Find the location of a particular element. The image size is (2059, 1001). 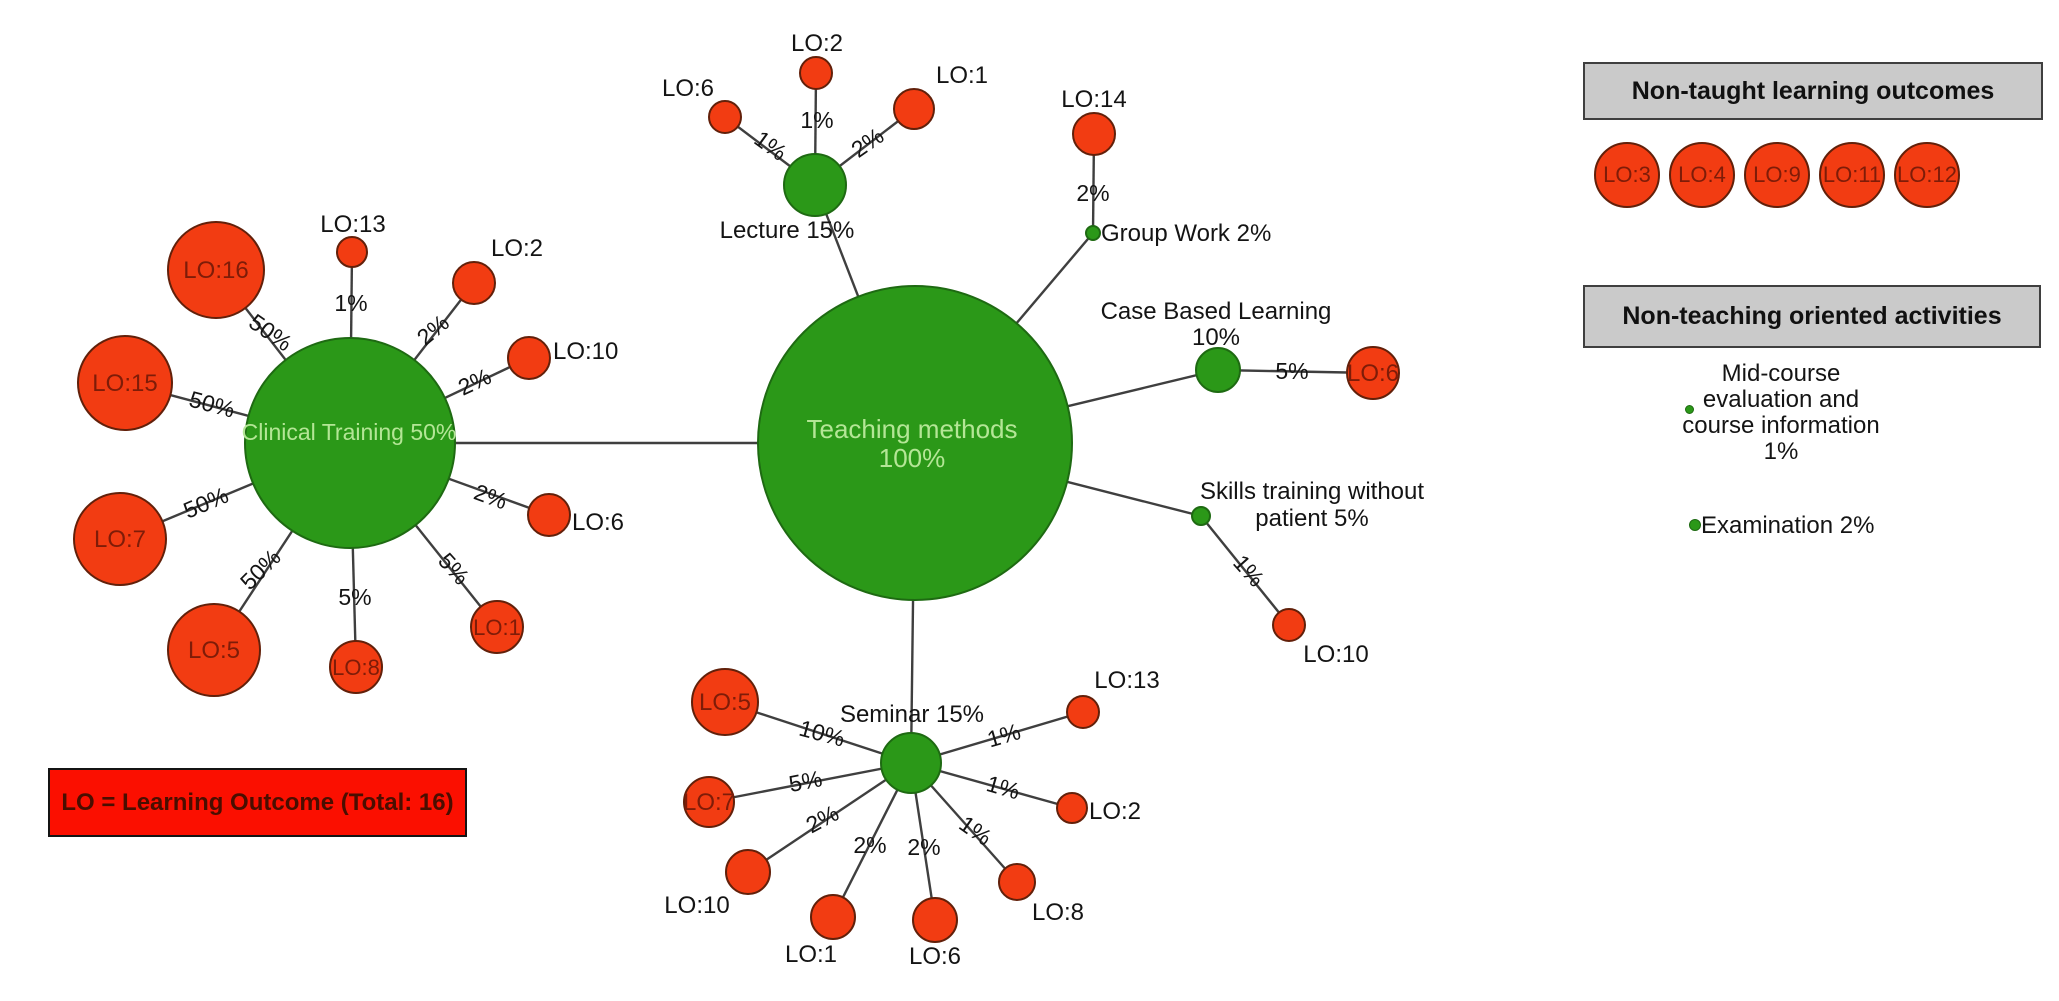

non-taught-outcomes-row: LO:3 LO:4 LO:9 LO:11 LO:12 is located at coordinates (1777, 175).